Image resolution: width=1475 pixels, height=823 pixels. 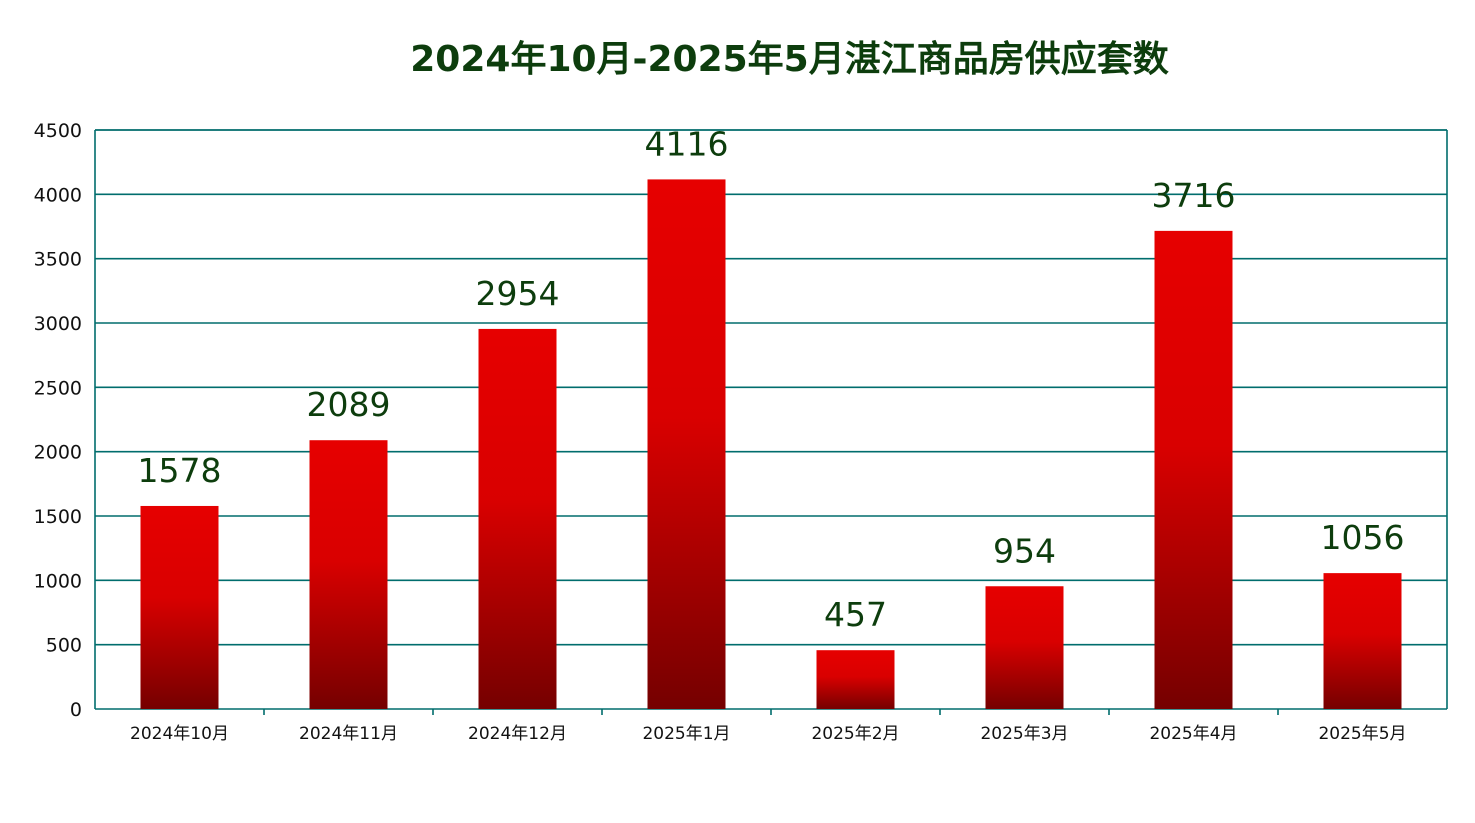 I want to click on y-tick-label: 3500, so click(x=58, y=260).